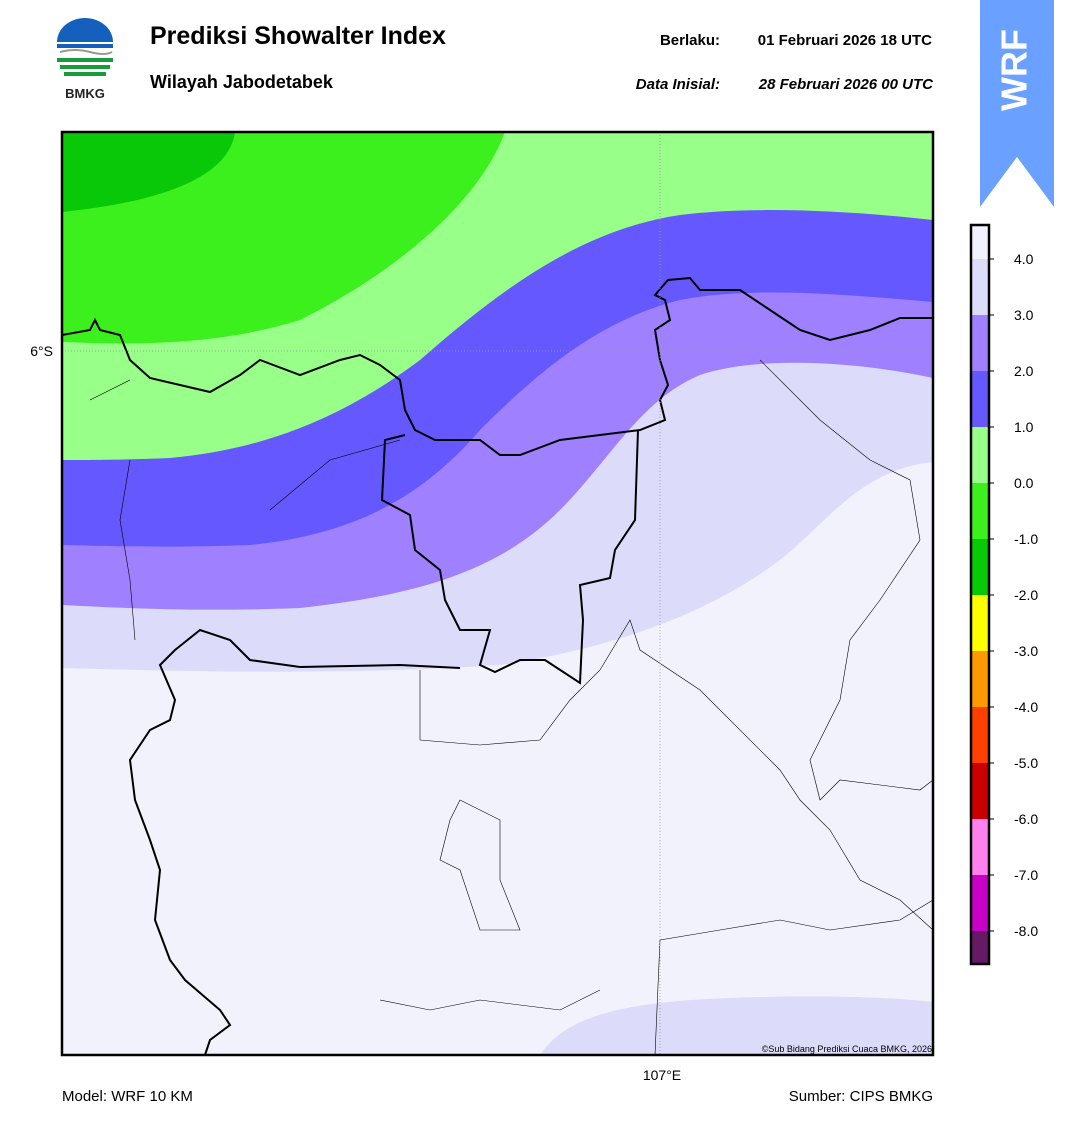 The width and height of the screenshot is (1068, 1133). What do you see at coordinates (678, 84) in the screenshot?
I see `init-label: Data Inisial:` at bounding box center [678, 84].